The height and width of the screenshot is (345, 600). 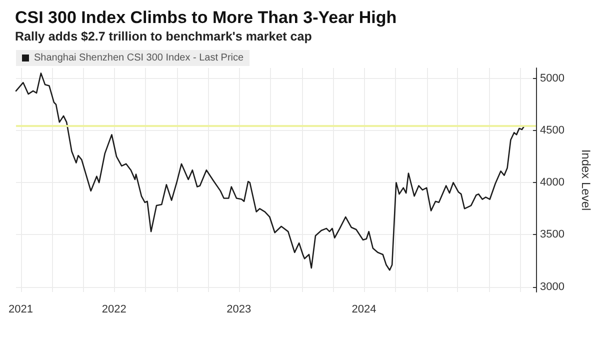 What do you see at coordinates (239, 310) in the screenshot?
I see `x-tick-label: 2023` at bounding box center [239, 310].